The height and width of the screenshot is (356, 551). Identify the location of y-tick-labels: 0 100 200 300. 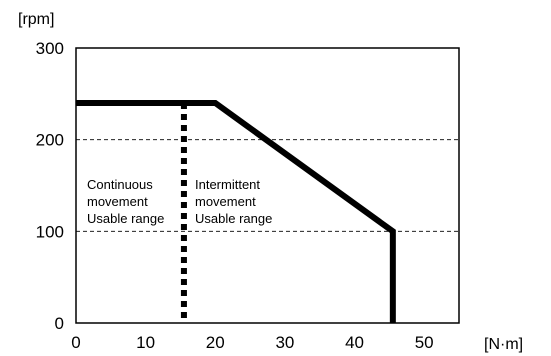
(50, 186).